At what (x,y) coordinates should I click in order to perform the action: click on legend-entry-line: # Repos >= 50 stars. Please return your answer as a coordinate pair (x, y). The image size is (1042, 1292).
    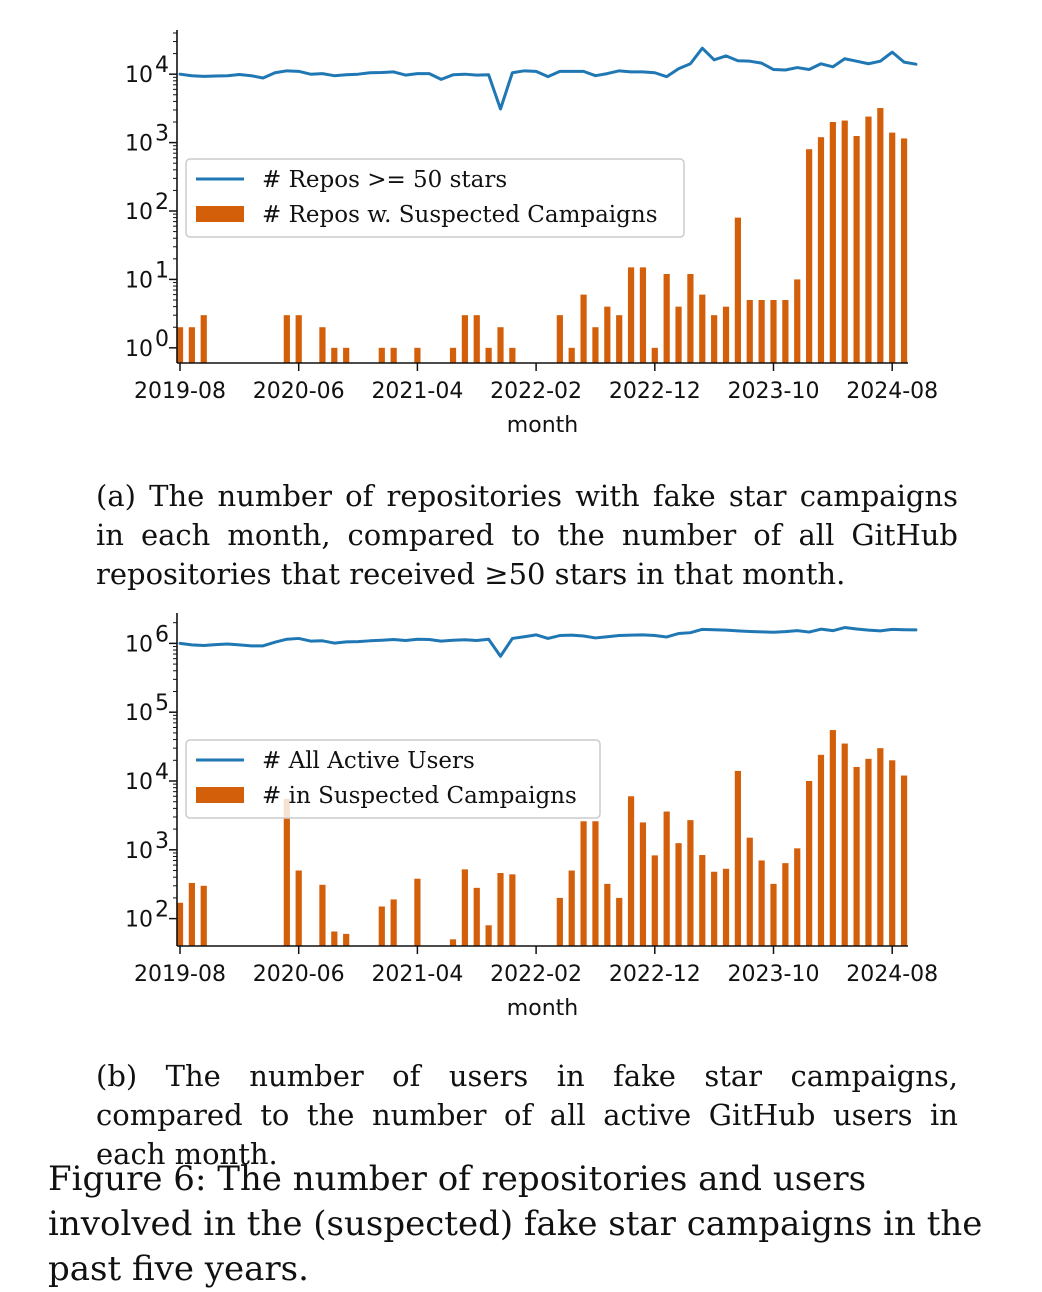
    Looking at the image, I should click on (384, 180).